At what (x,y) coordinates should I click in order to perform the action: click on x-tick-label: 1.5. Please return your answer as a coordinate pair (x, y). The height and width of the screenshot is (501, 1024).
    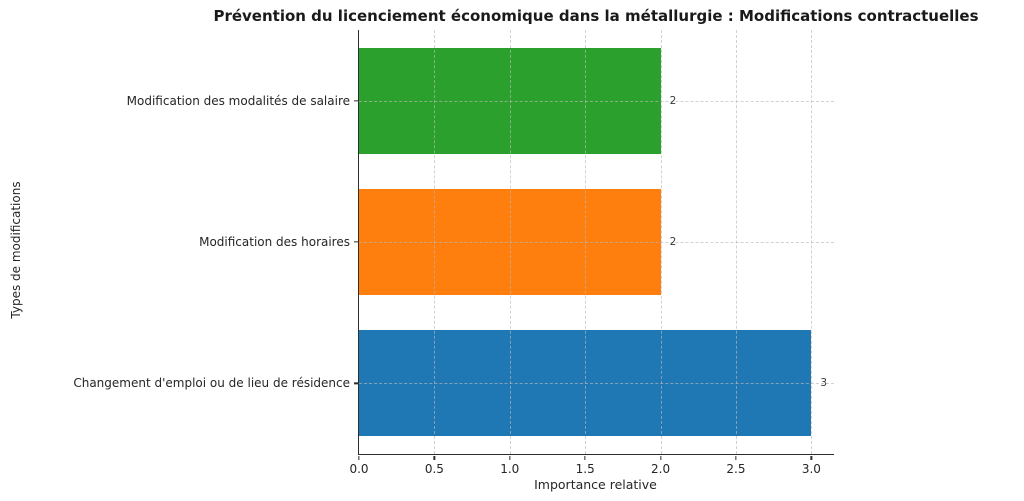
    Looking at the image, I should click on (585, 469).